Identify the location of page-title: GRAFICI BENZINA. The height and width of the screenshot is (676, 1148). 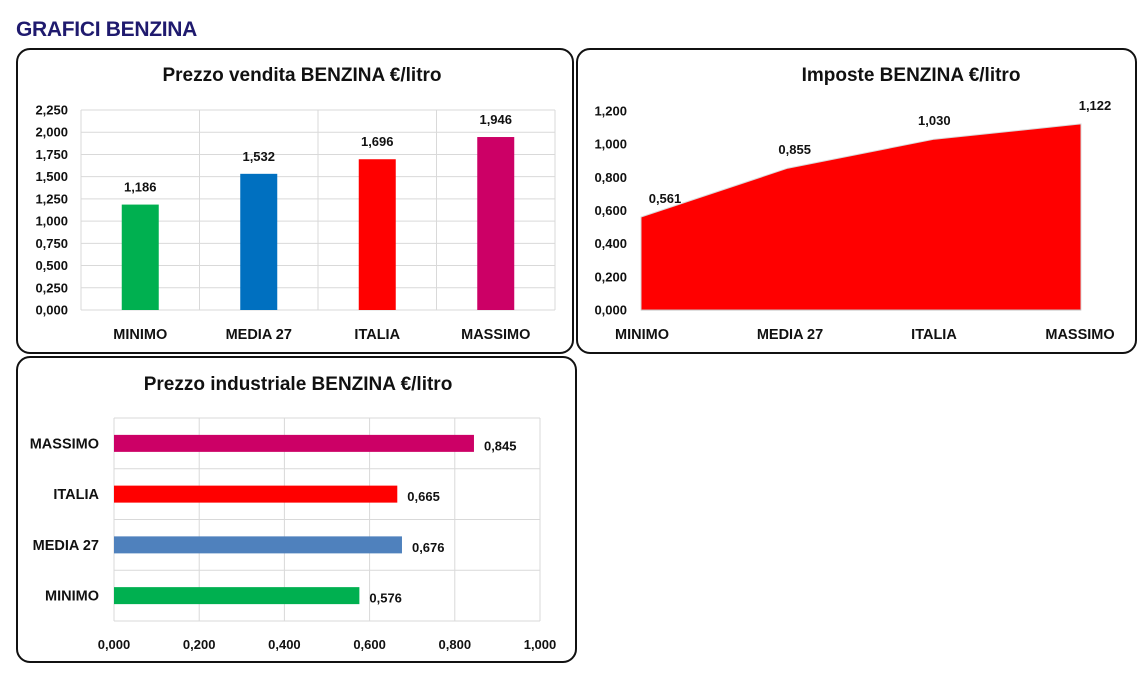
(106, 29).